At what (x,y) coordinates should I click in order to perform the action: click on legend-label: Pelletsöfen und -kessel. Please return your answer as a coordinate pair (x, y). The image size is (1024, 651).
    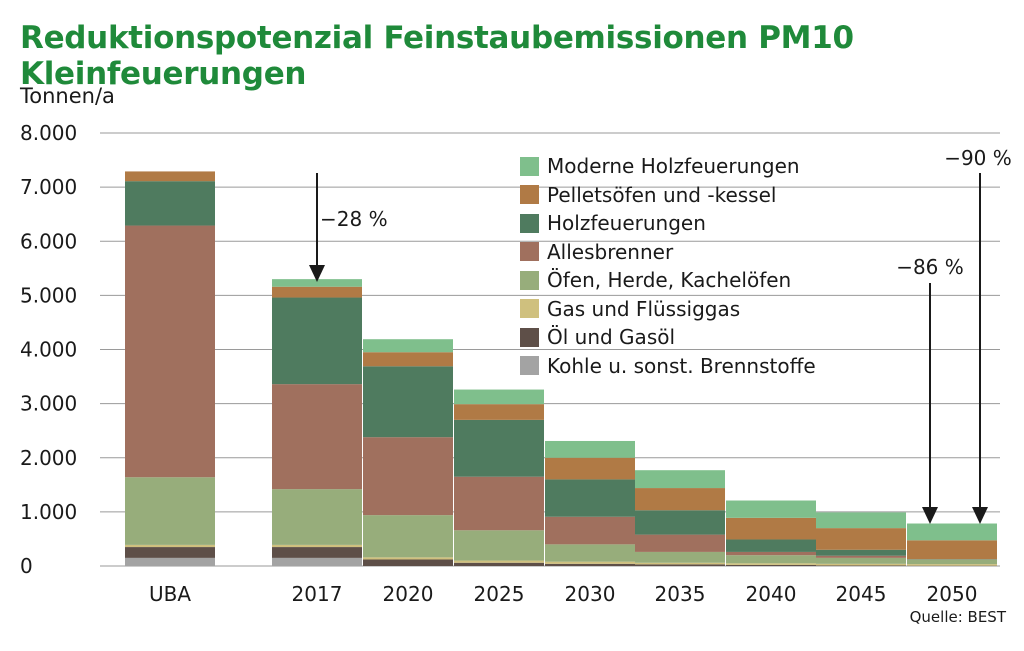
    Looking at the image, I should click on (662, 194).